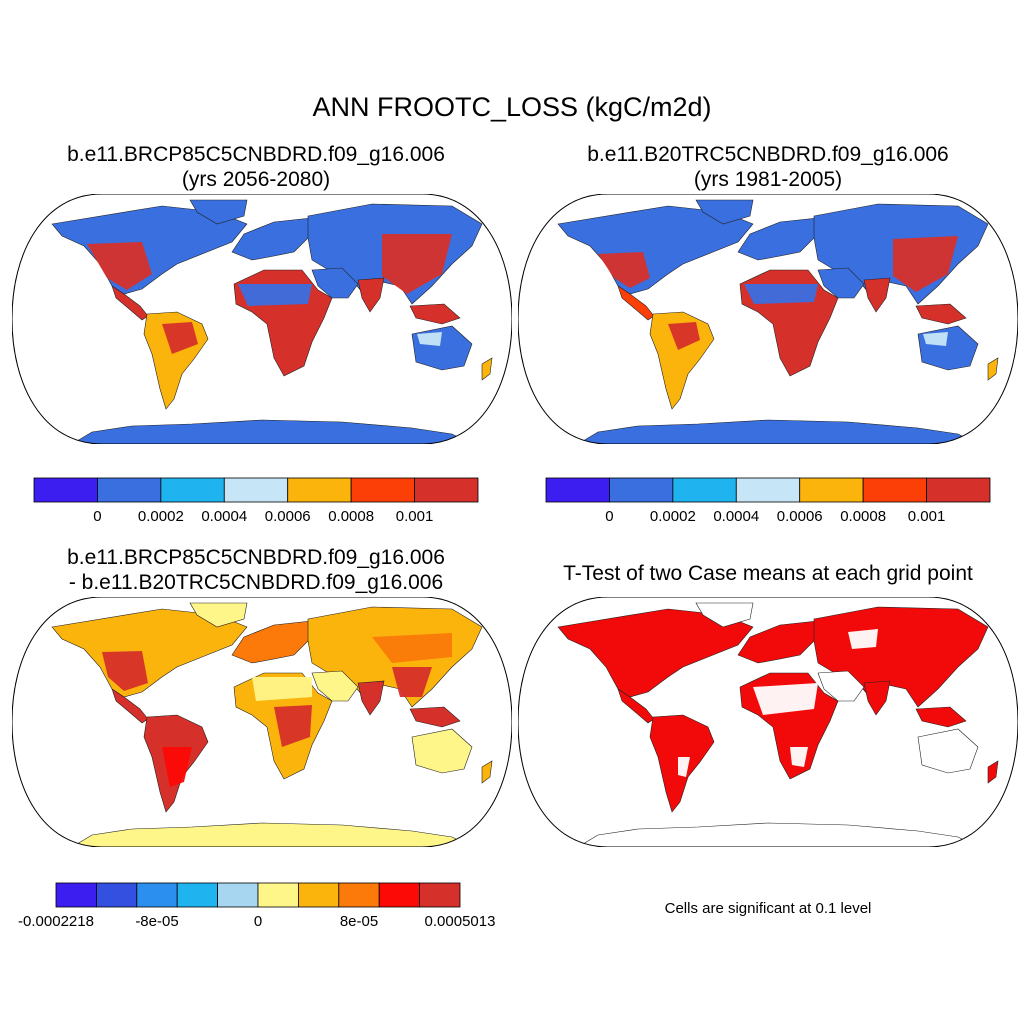 The height and width of the screenshot is (1024, 1024). Describe the element at coordinates (256, 582) in the screenshot. I see `panel3-title-line2: - b.e11.B20TRC5CNBDRD.f09_g16.006` at that location.